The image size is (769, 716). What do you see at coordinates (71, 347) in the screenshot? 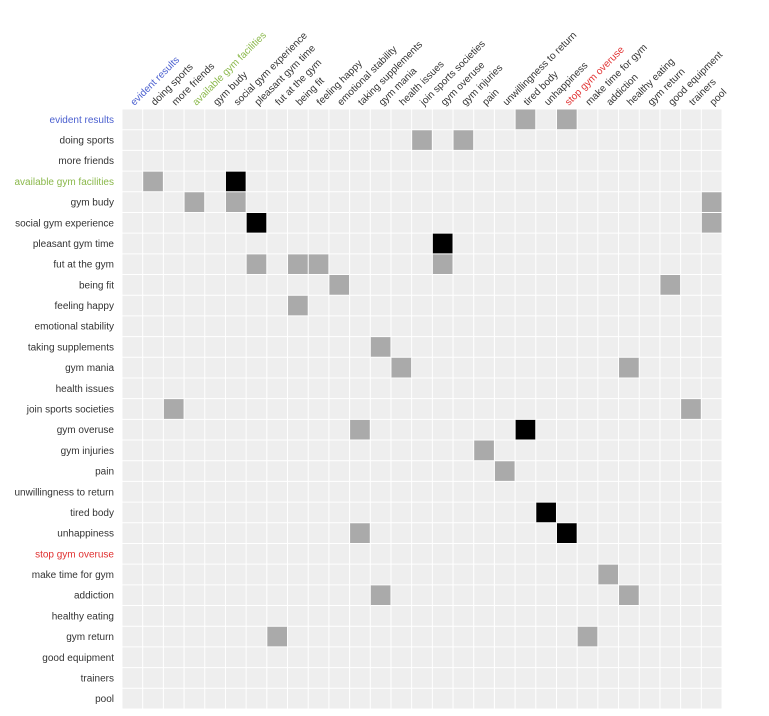
I see `row-label-taking-supplements: taking supplements` at bounding box center [71, 347].